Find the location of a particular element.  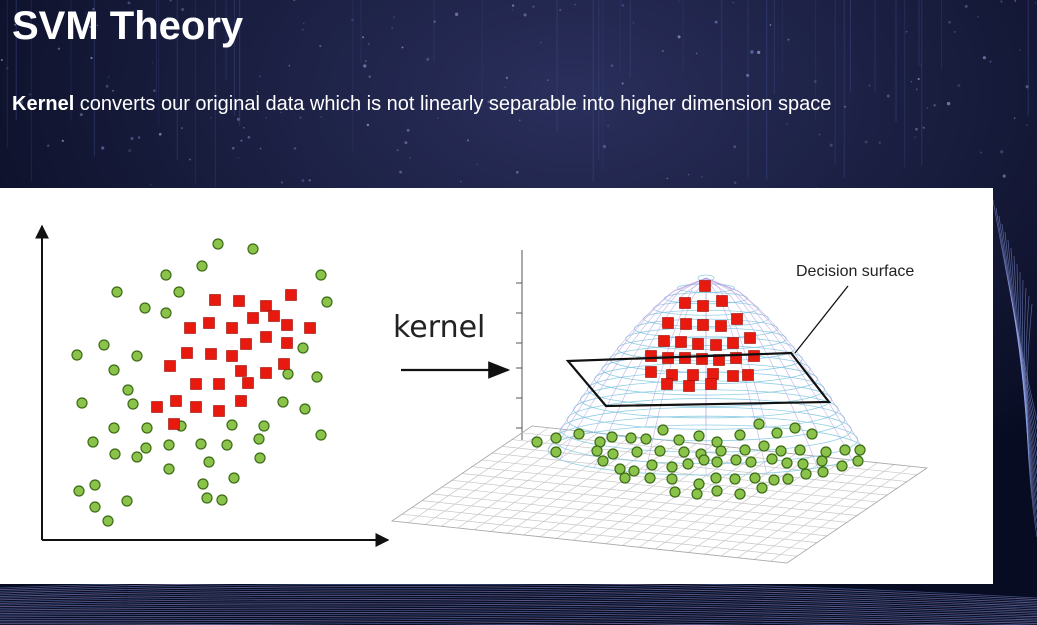

subtitle-keyword: Kernel is located at coordinates (43, 104).